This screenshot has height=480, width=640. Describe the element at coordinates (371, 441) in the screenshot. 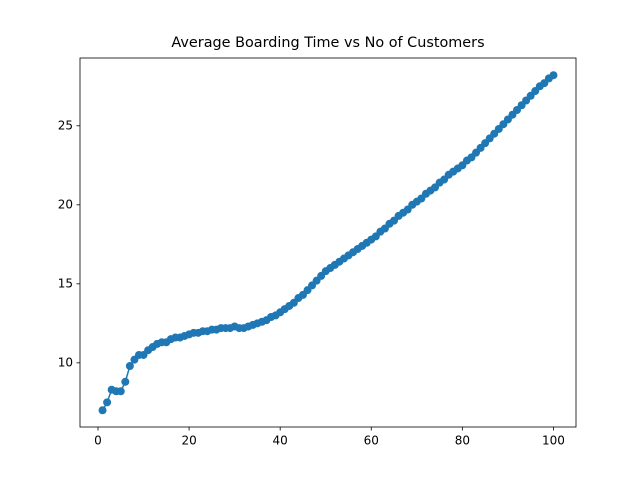

I see `x-tick-label: 60` at that location.